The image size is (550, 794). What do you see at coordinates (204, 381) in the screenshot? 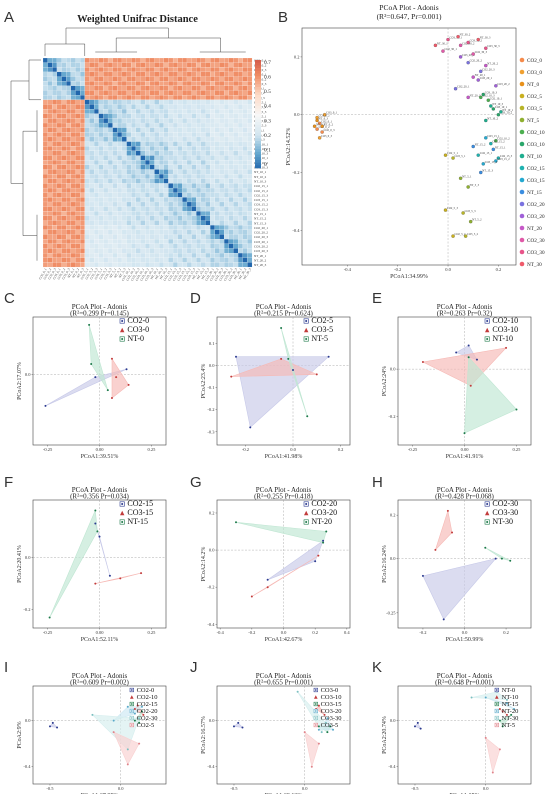
I see `y-axis-label: PCoA2:23.4%` at bounding box center [204, 381].